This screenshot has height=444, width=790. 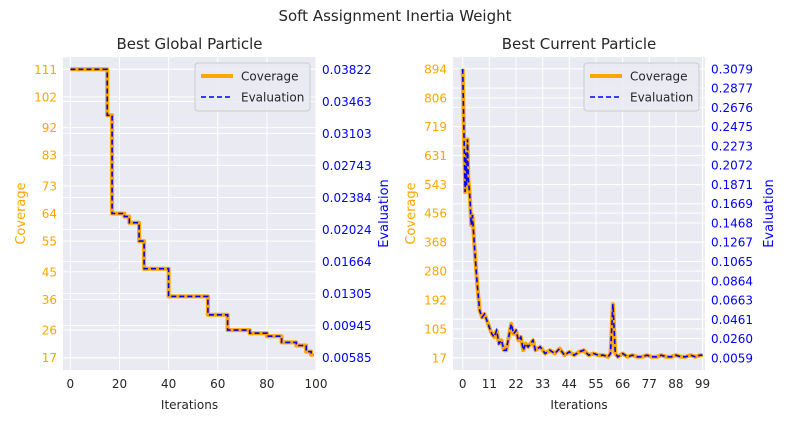 I want to click on y2-tick-label: 0.01305, so click(x=347, y=294).